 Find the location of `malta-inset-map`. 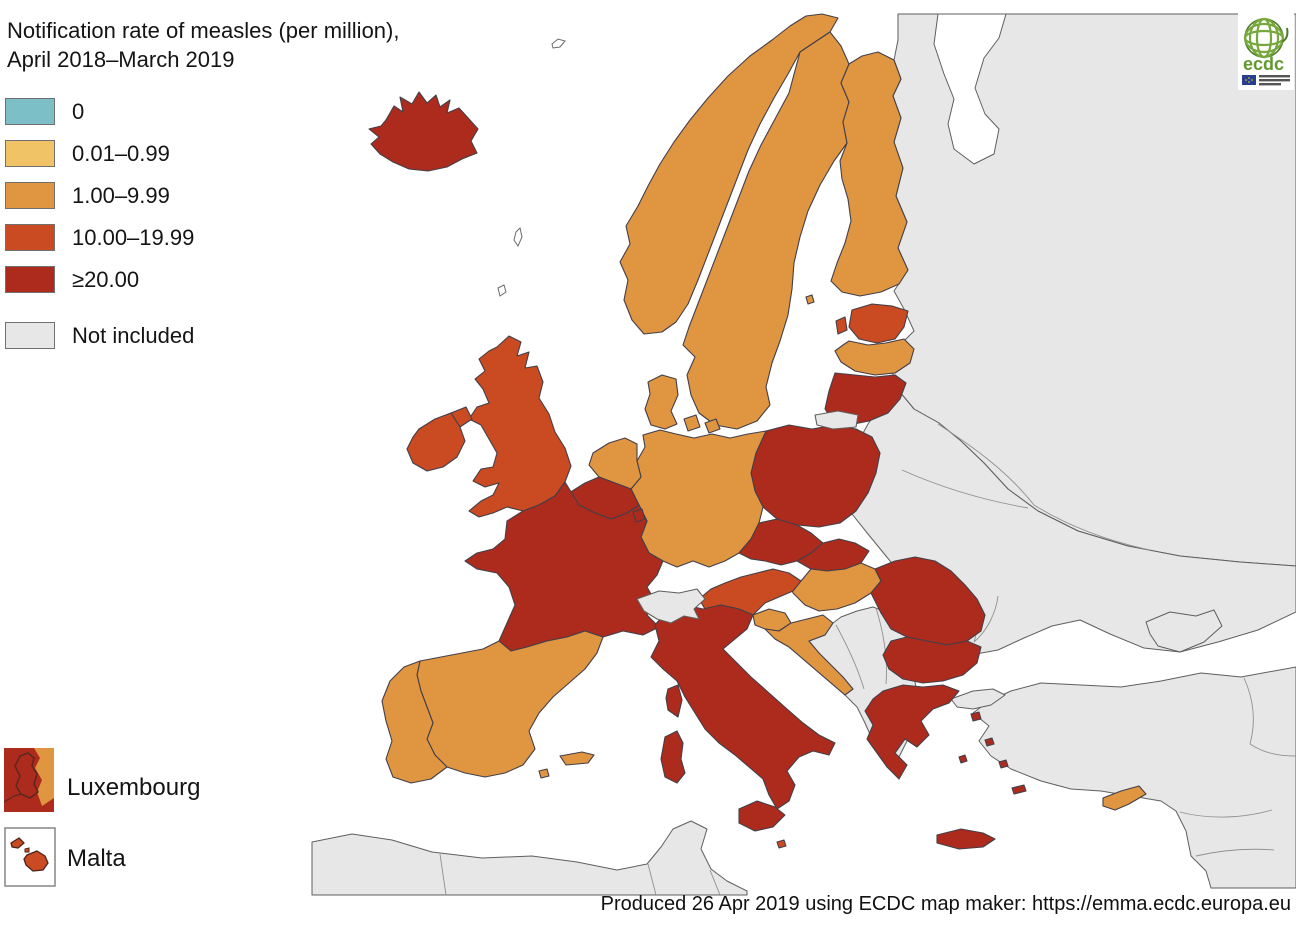

malta-inset-map is located at coordinates (30, 857).